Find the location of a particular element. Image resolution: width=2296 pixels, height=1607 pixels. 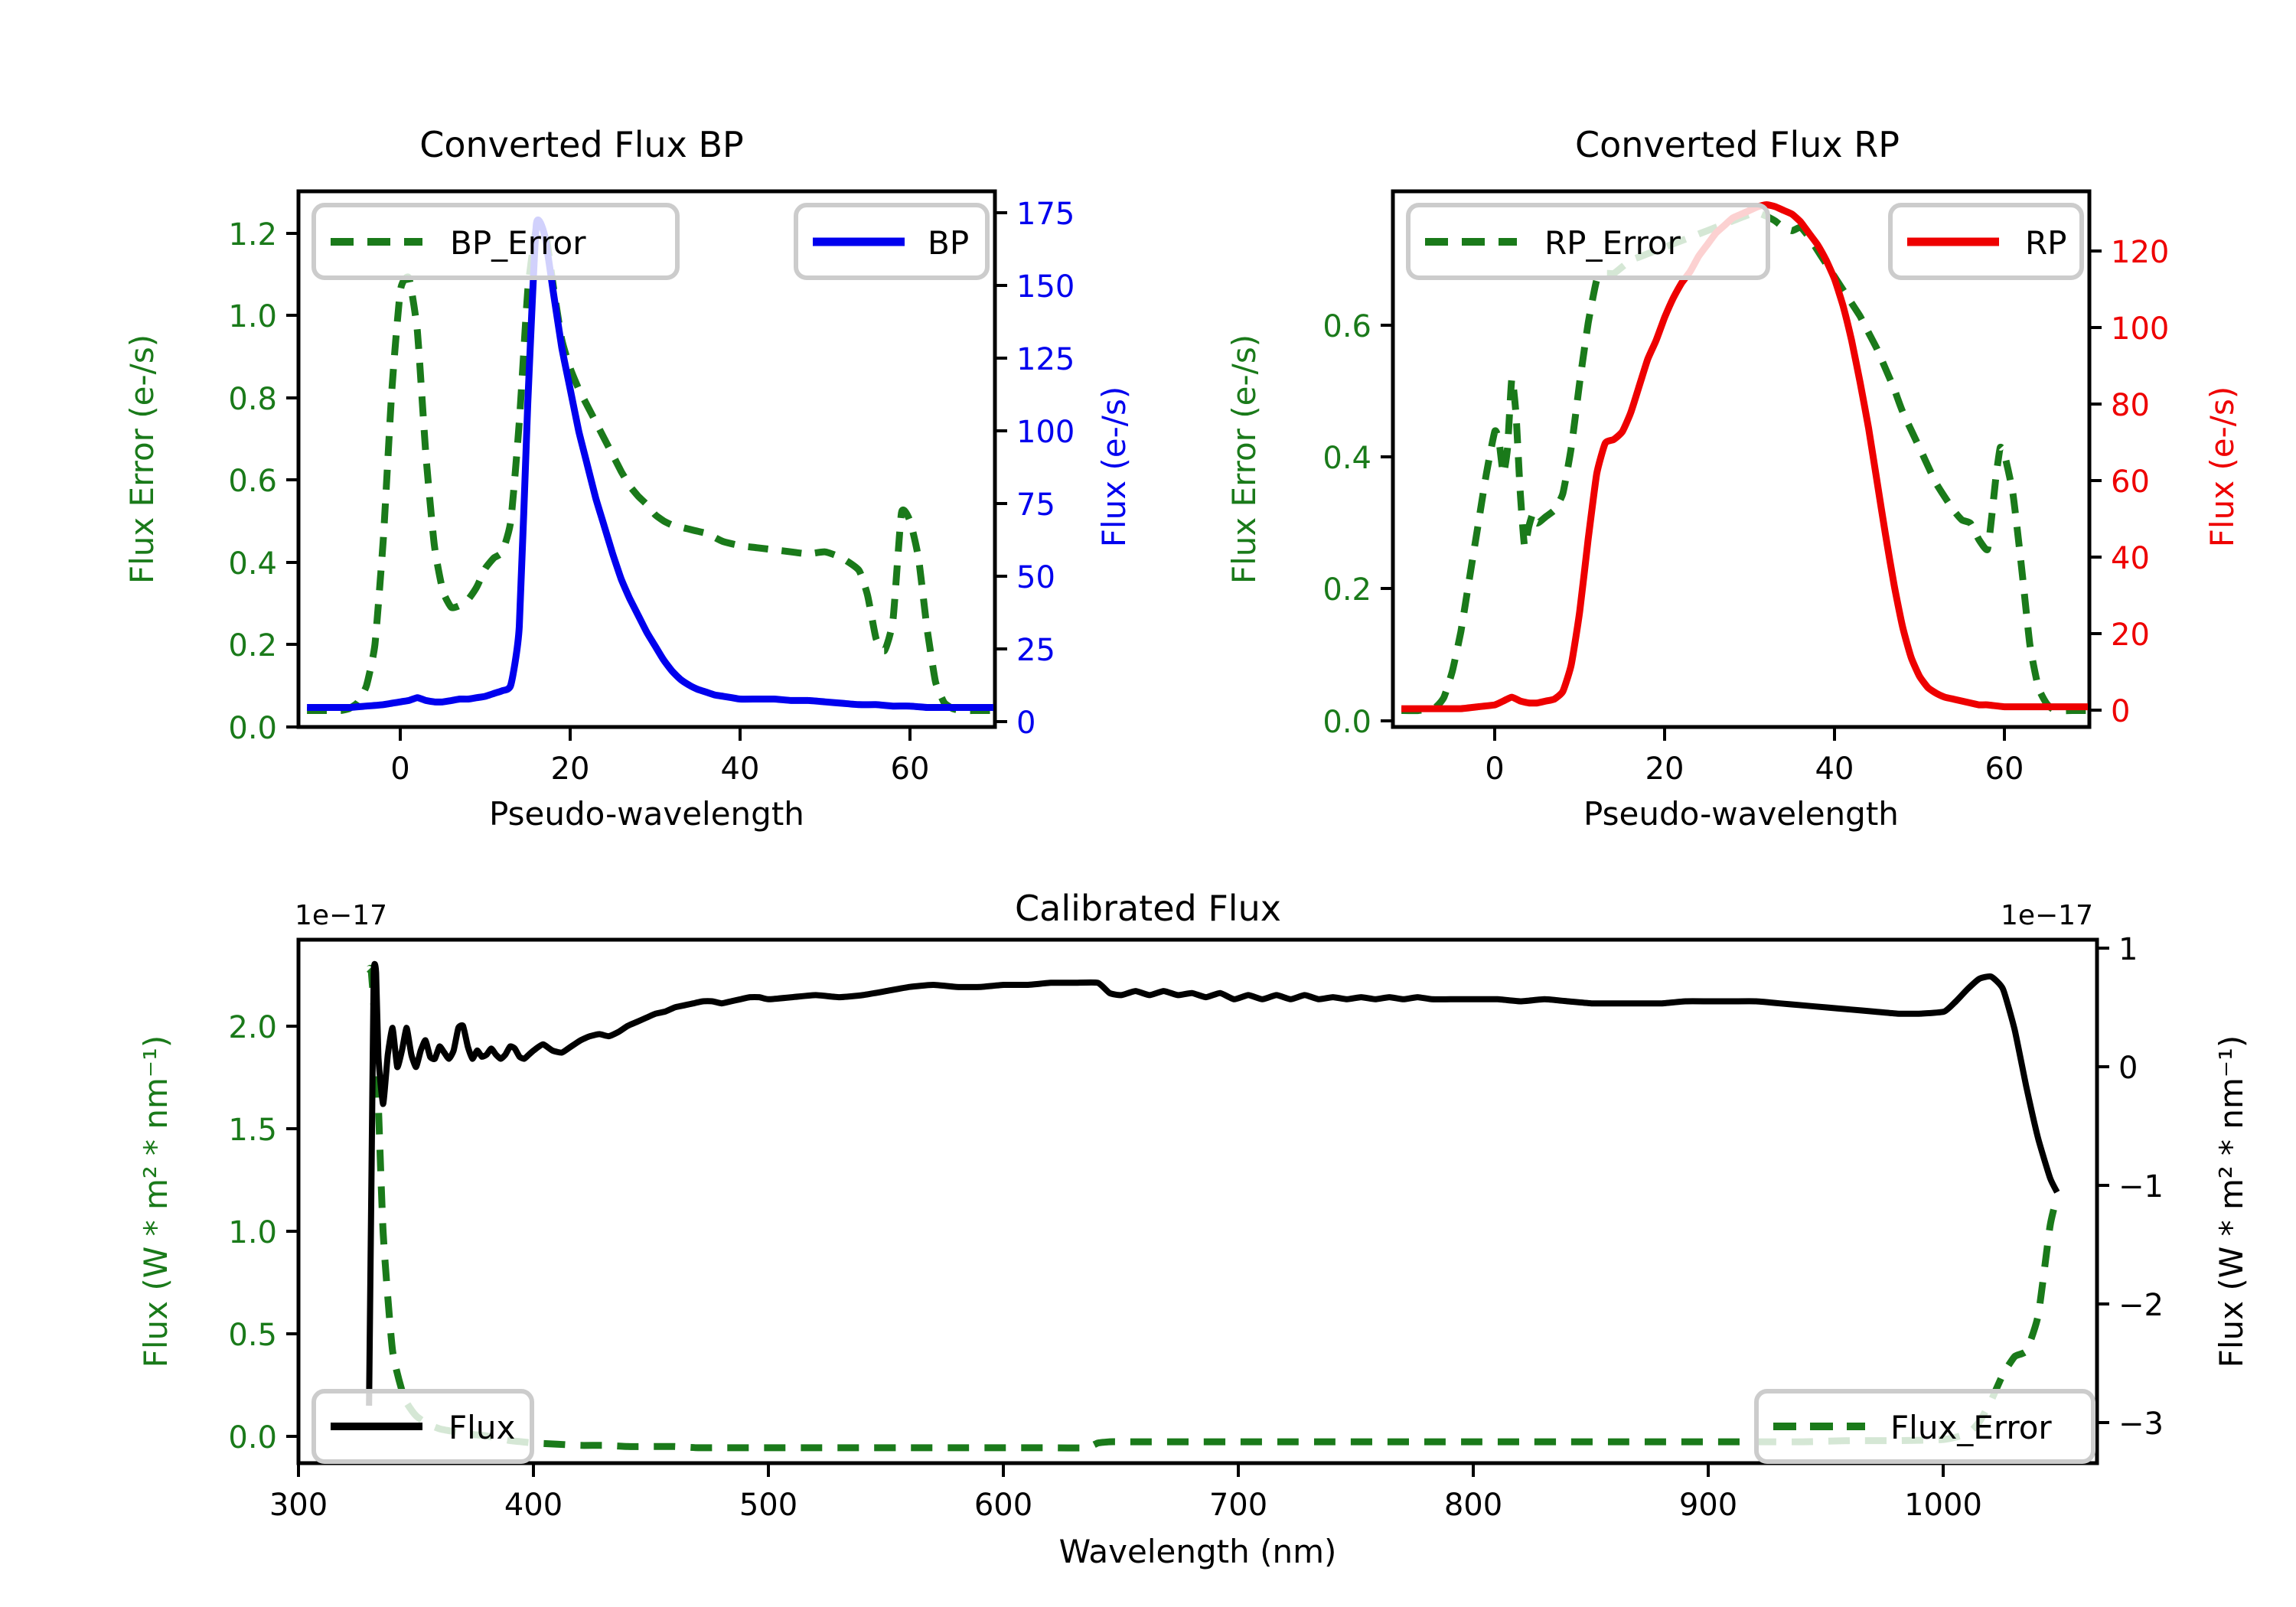

ytick-right-rp-3: 60 is located at coordinates (2130, 482).